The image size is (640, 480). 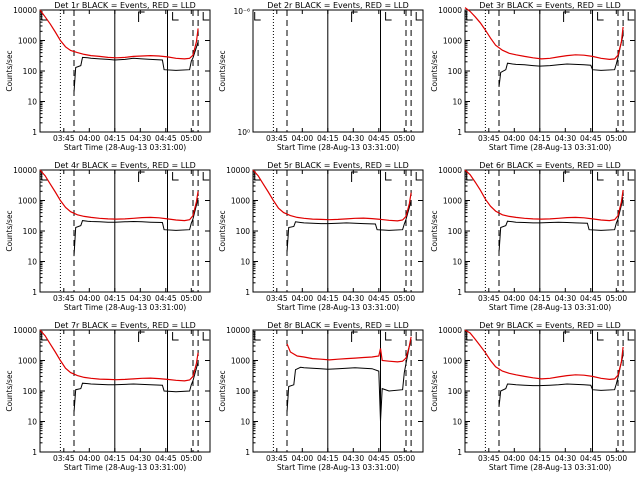 I want to click on panel-title: Det 1r BLACK = Events, RED = LLD, so click(x=125, y=5).